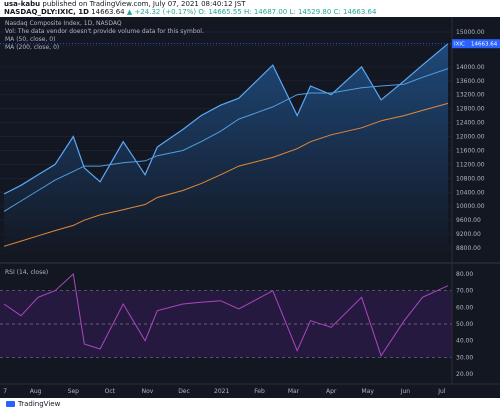 The width and height of the screenshot is (500, 410). I want to click on price-badge-label: IXIC, so click(459, 45).